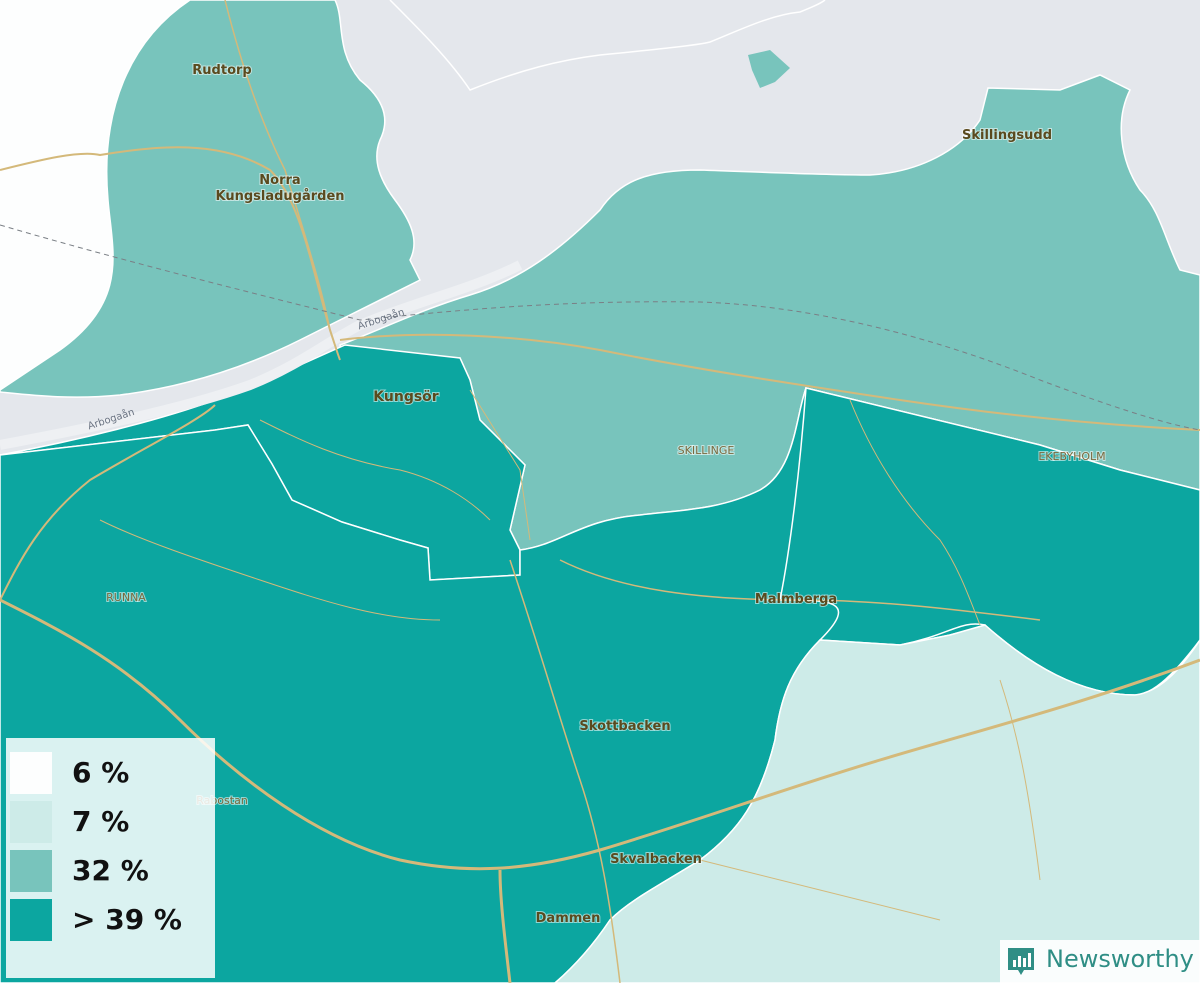 Image resolution: width=1200 pixels, height=983 pixels. I want to click on map-legend: 6 % 7 % 32 % > 39 %, so click(110, 858).